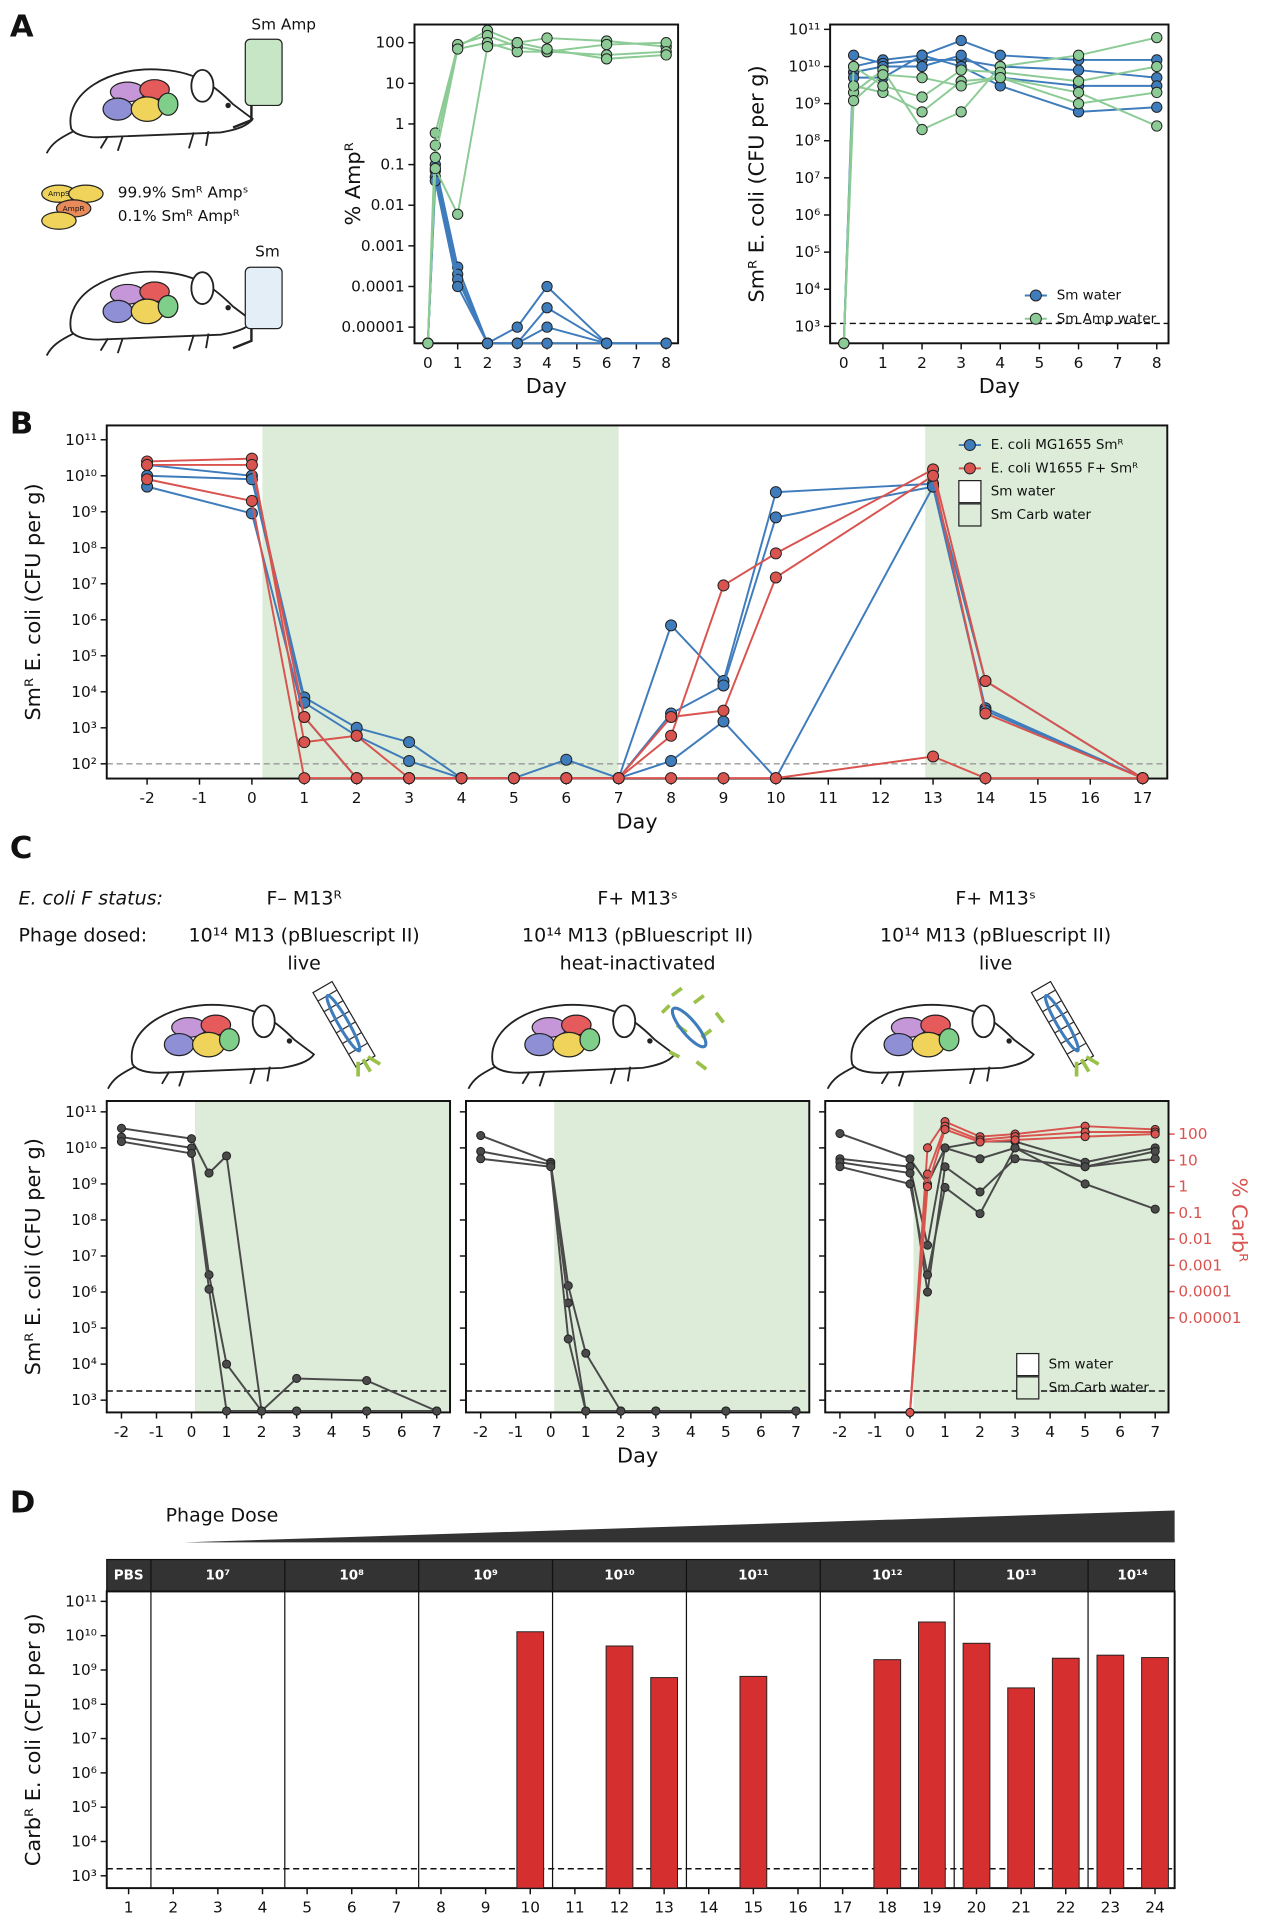 This screenshot has height=1920, width=1263. Describe the element at coordinates (1021, 1788) in the screenshot. I see `bar` at that location.